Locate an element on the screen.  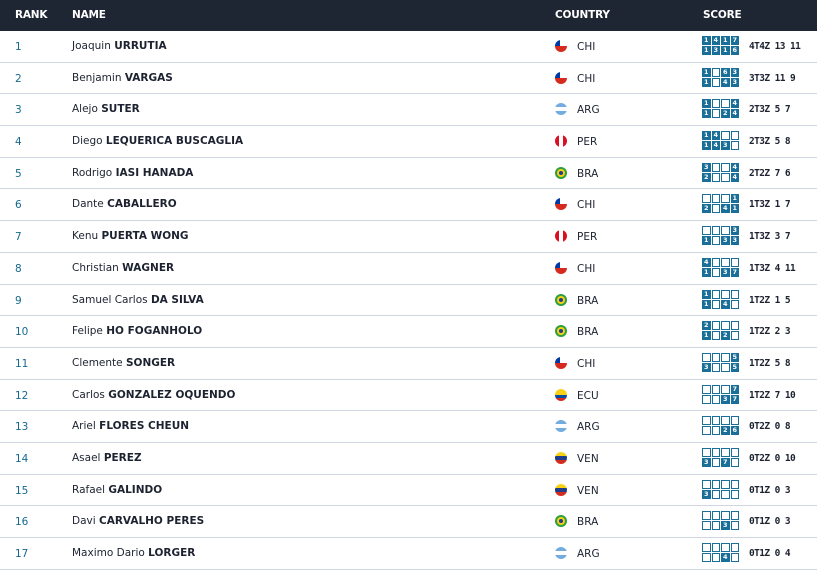
table-row: 12 Carlos GONZALEZ OQUENDO ECU 7 3 7 1T2Z 7 10 is located at coordinates (408, 395).